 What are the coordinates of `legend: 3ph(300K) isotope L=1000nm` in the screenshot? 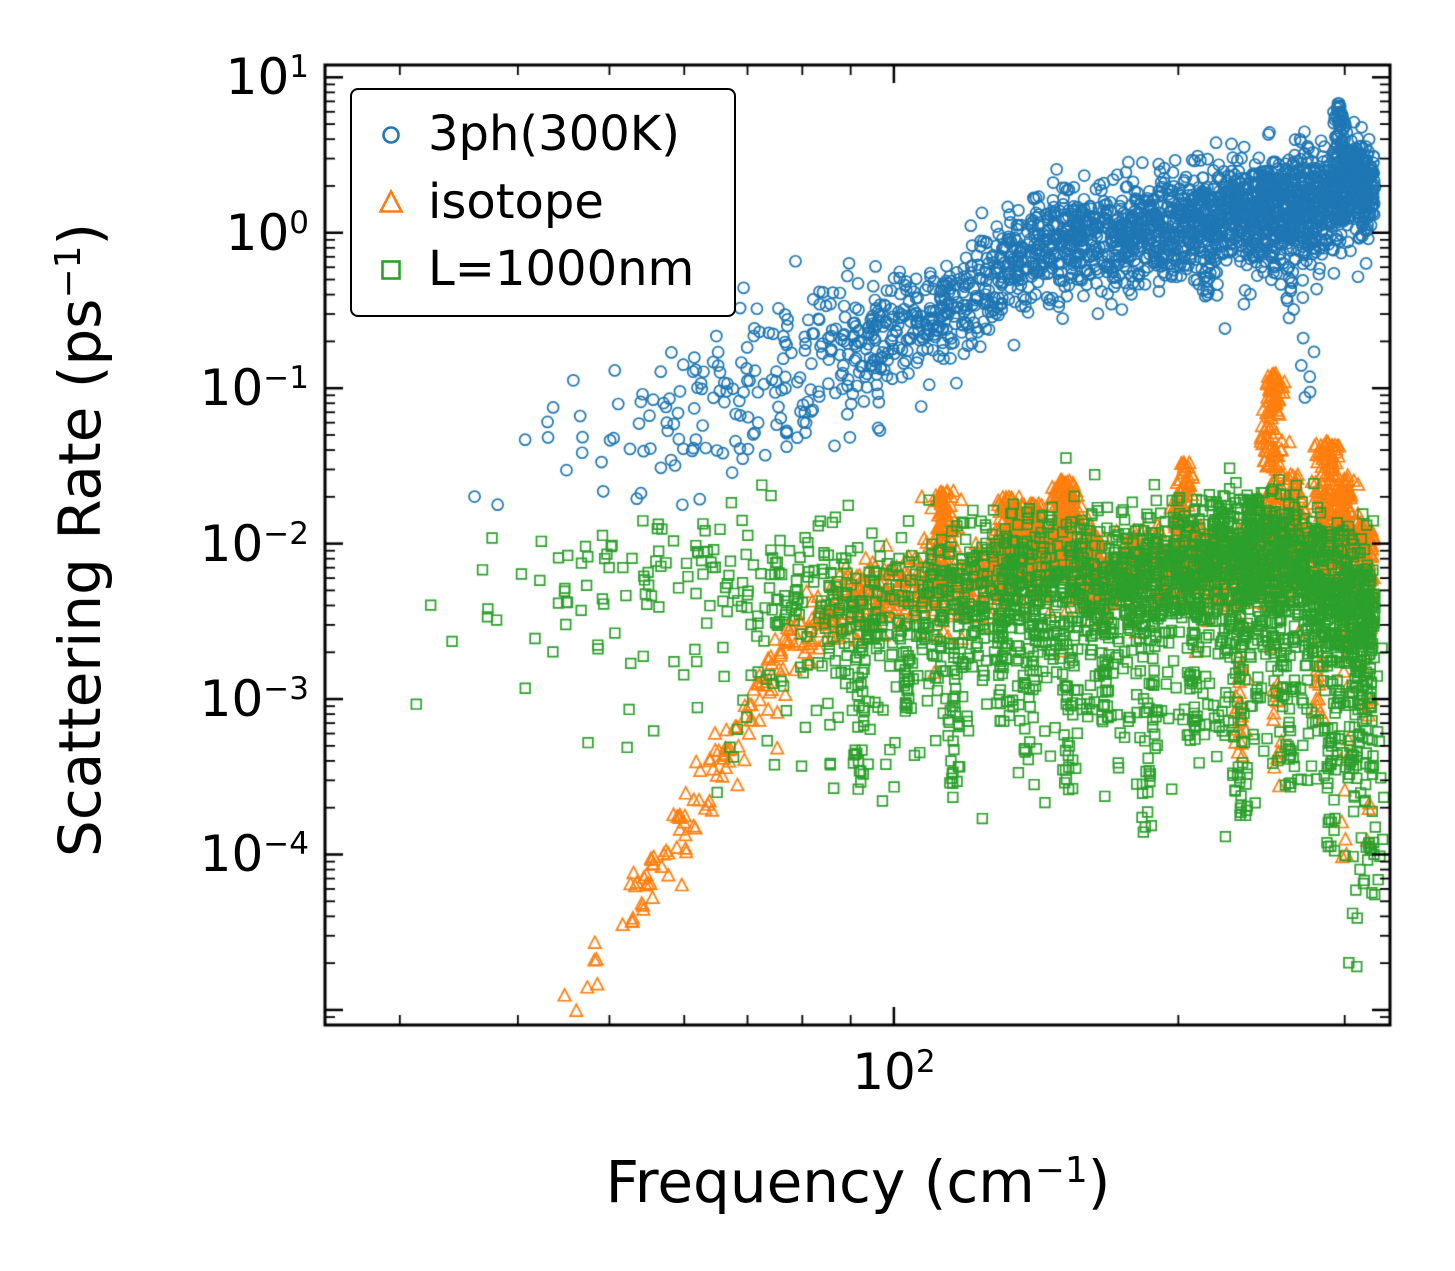 It's located at (543, 202).